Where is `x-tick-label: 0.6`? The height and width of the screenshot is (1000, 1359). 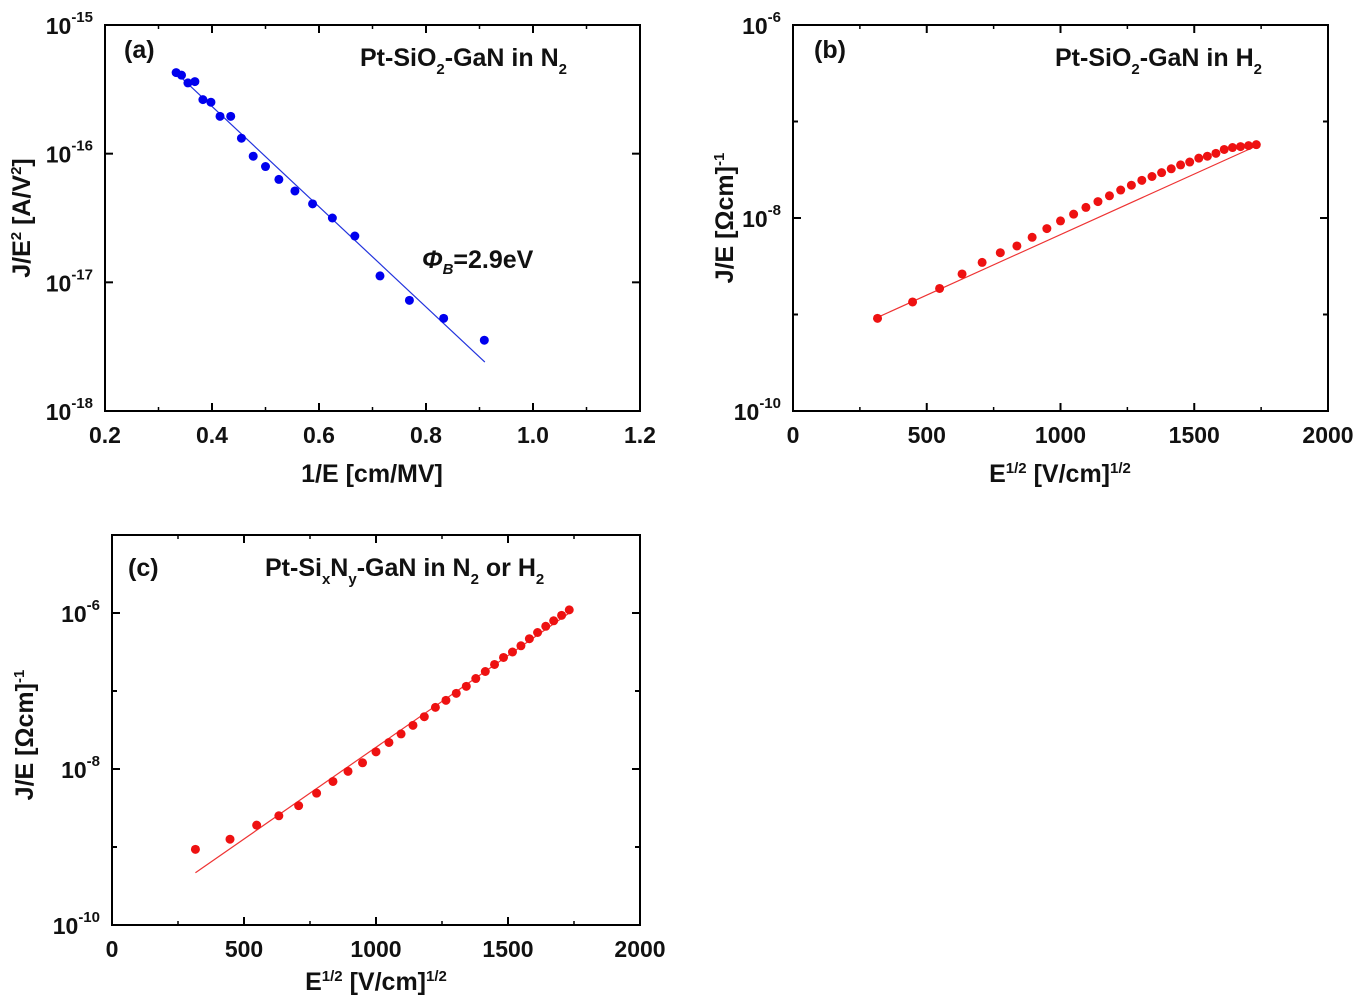
x-tick-label: 0.6 is located at coordinates (319, 435).